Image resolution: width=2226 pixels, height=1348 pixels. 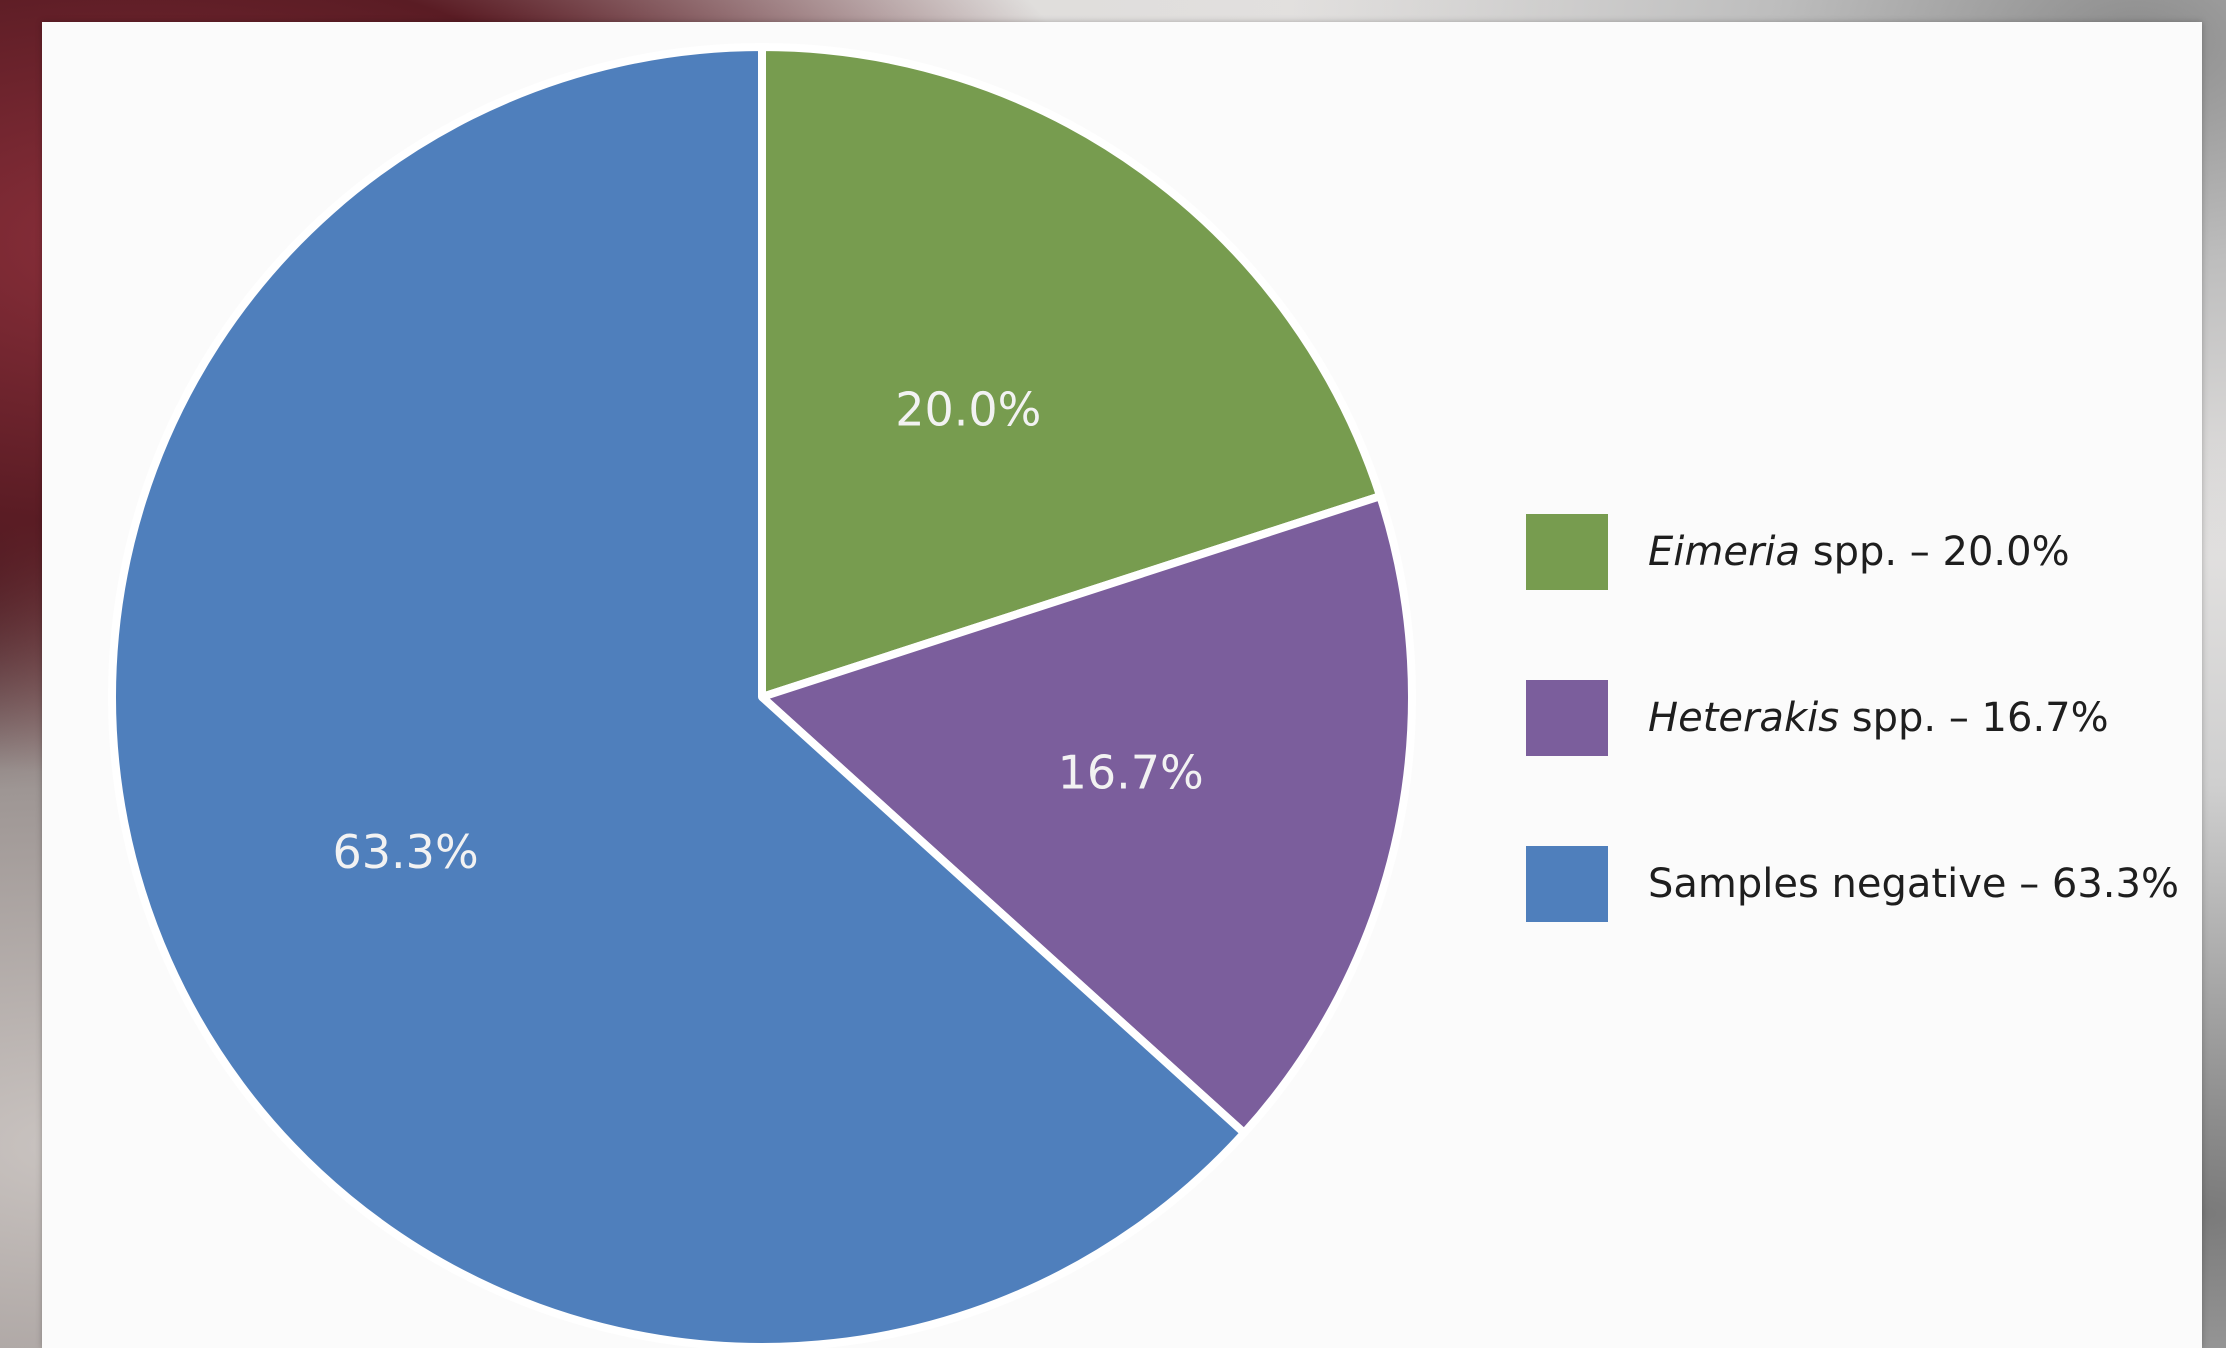 What do you see at coordinates (1567, 718) in the screenshot?
I see `legend-swatch-heterakis` at bounding box center [1567, 718].